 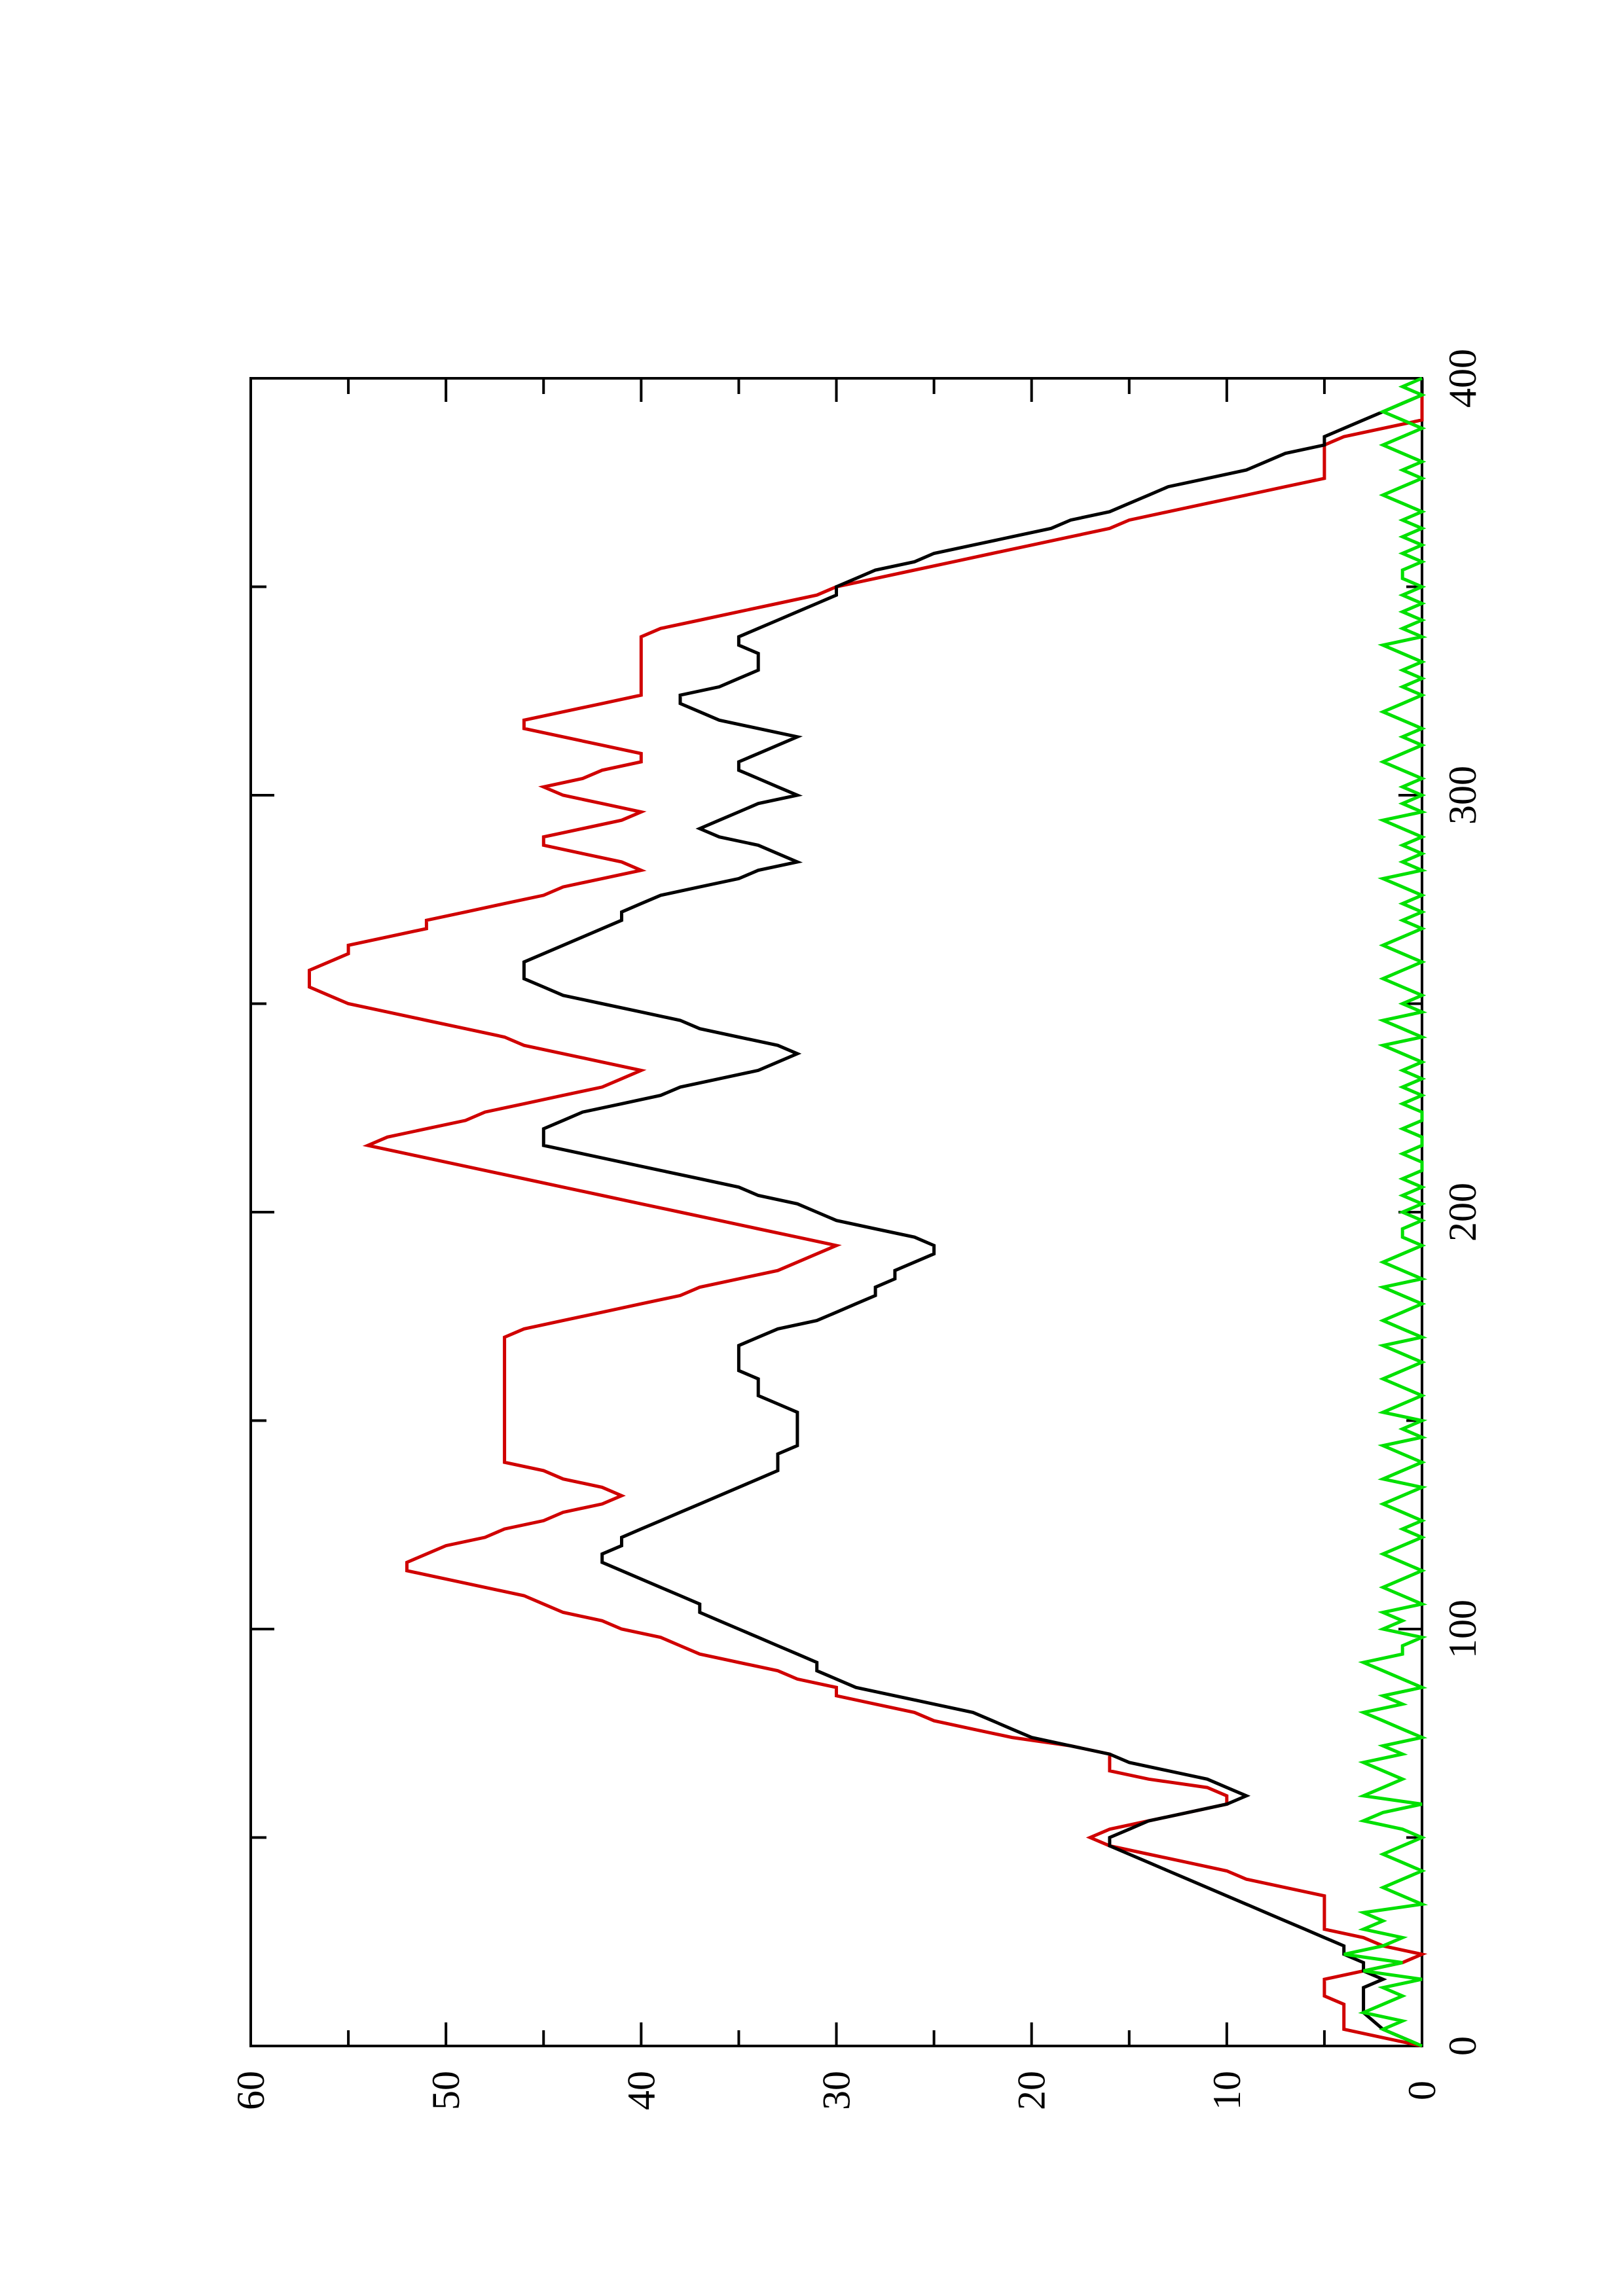 I want to click on x-tick-label: 200, so click(x=1462, y=1212).